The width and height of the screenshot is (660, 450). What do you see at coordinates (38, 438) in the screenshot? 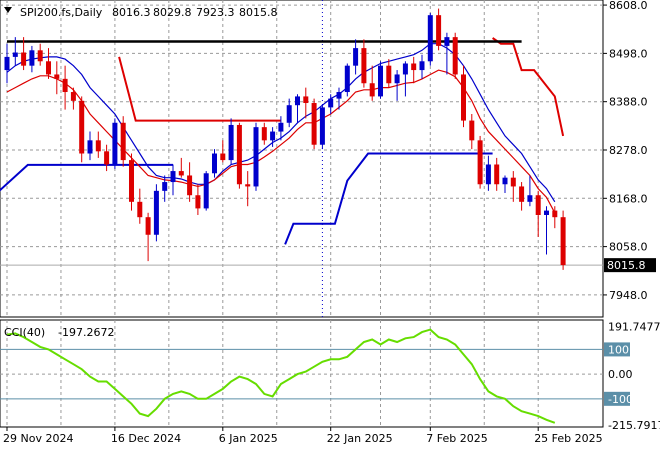
I see `time-tick-label: 29 Nov 2024` at bounding box center [38, 438].